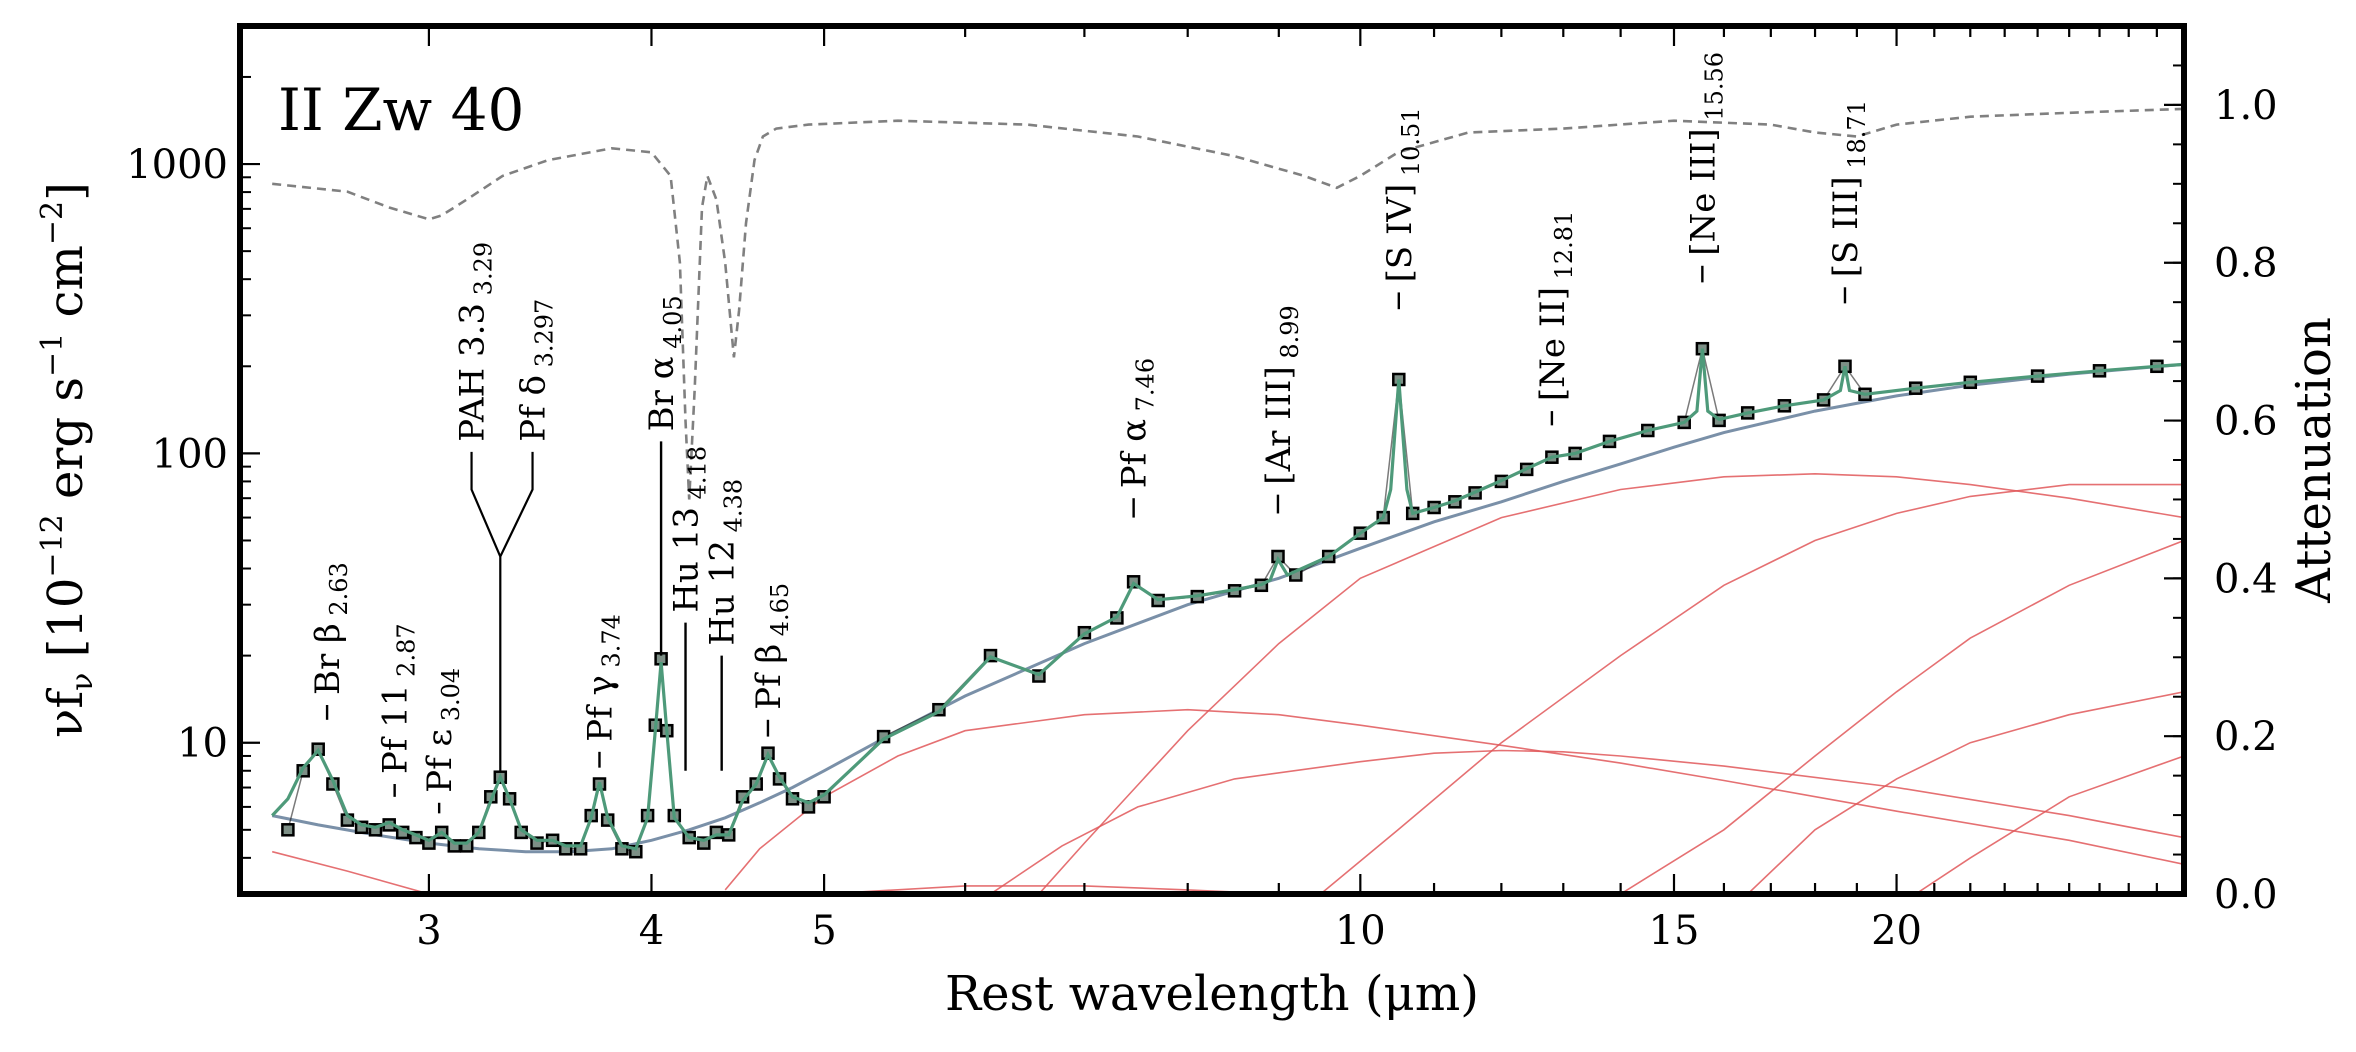 The height and width of the screenshot is (1052, 2356). What do you see at coordinates (2049, 824) in the screenshot?
I see `dust-curve-dust8` at bounding box center [2049, 824].